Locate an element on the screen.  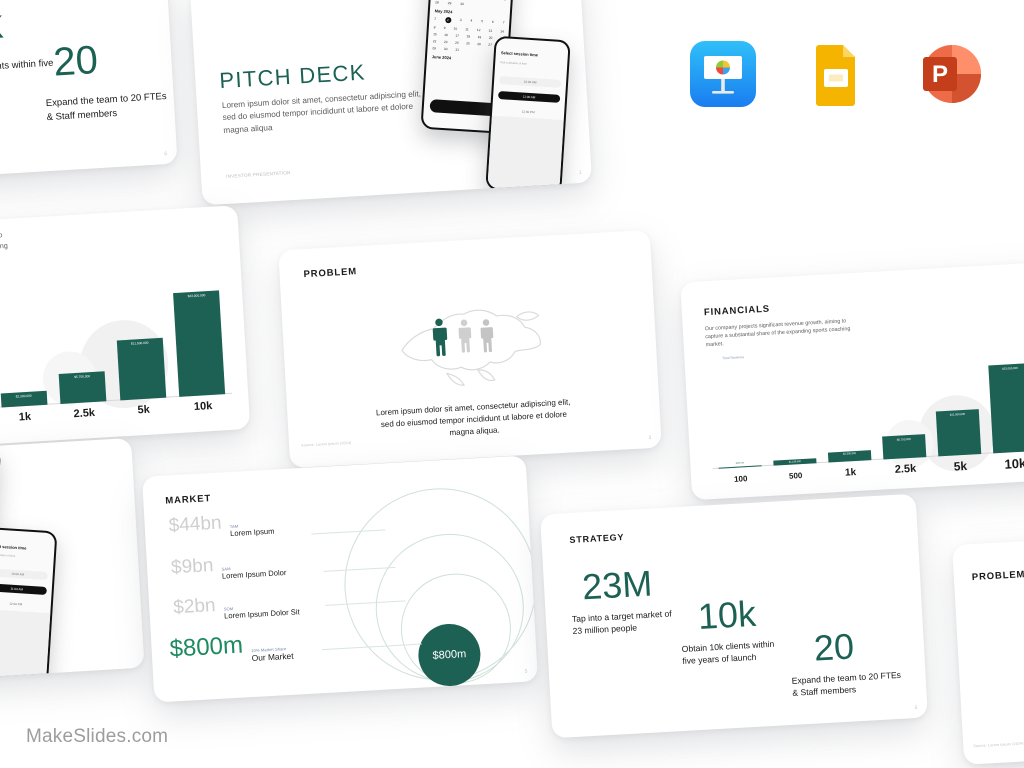
google-slides-icon is located at coordinates (836, 74).